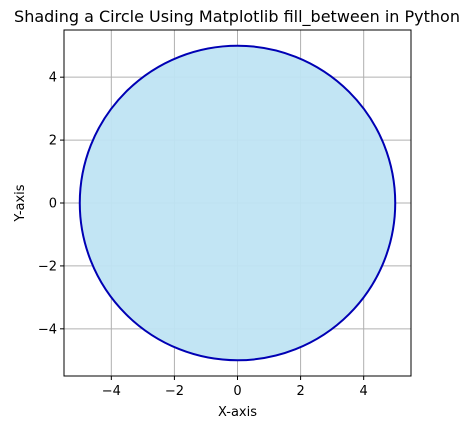  What do you see at coordinates (20, 203) in the screenshot?
I see `y-axis-label: Y-axis` at bounding box center [20, 203].